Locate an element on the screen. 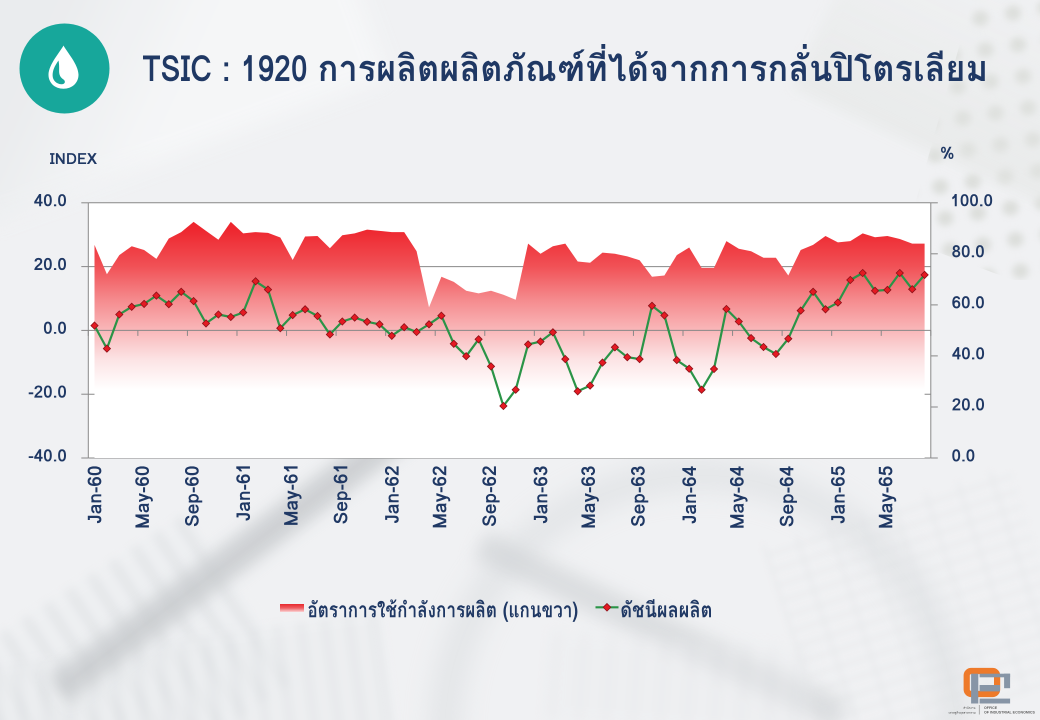 The image size is (1040, 720). svg-text: OF INDUSTRIAL ECONOMICS is located at coordinates (1009, 713).